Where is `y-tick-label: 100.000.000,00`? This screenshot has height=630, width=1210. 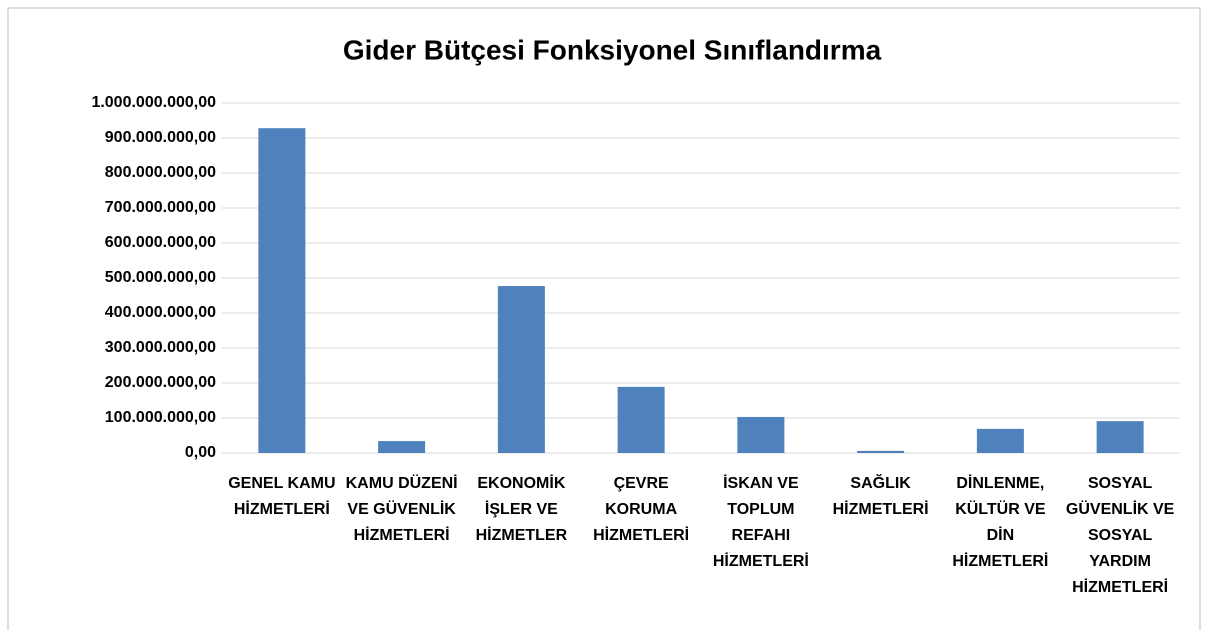 y-tick-label: 100.000.000,00 is located at coordinates (160, 417).